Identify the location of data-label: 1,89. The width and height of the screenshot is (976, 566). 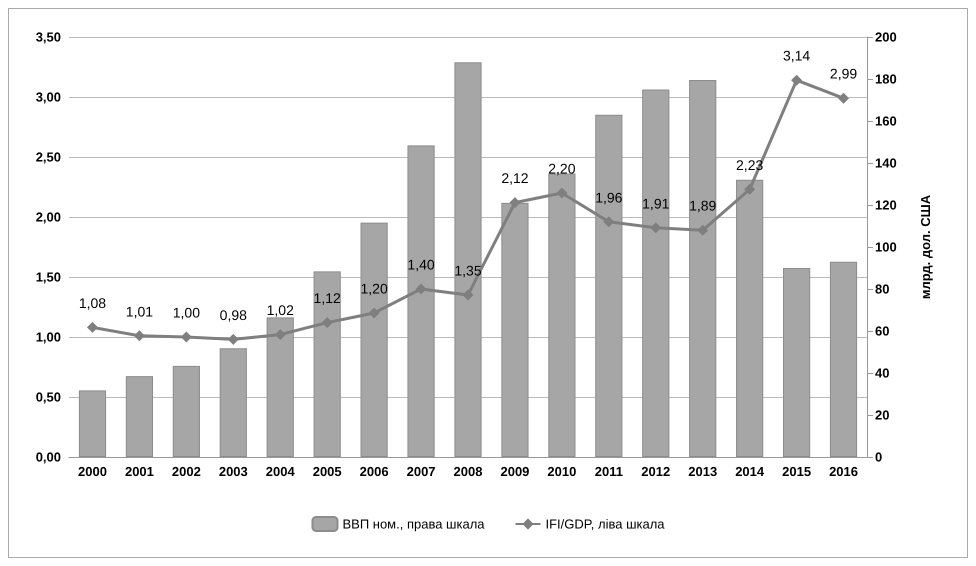
(703, 206).